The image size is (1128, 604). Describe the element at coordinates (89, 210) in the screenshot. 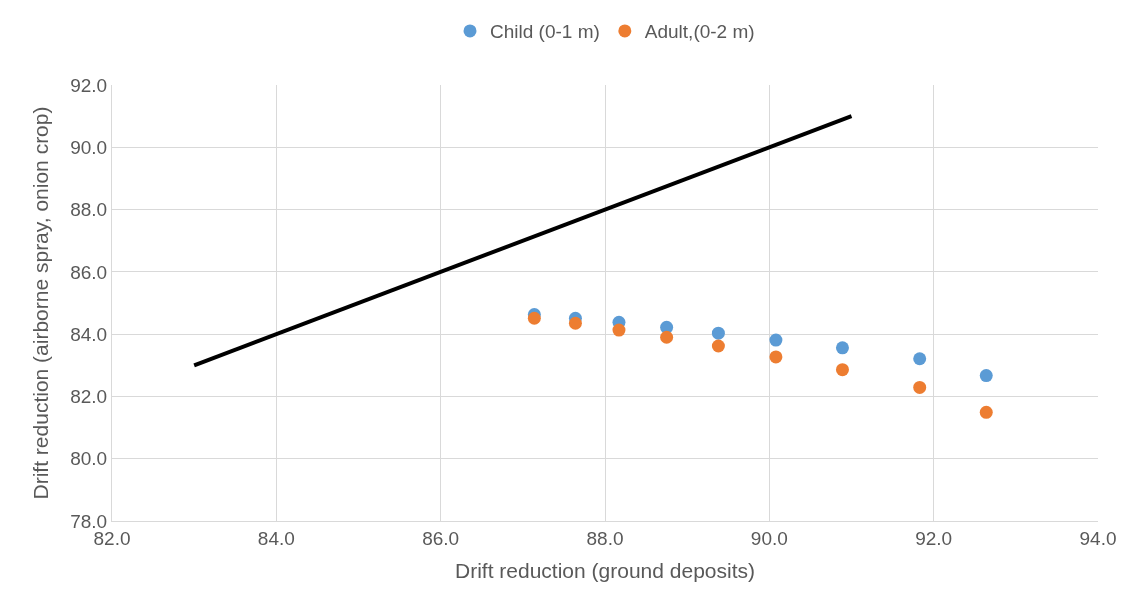

I see `y-tick-label: 88.0` at that location.